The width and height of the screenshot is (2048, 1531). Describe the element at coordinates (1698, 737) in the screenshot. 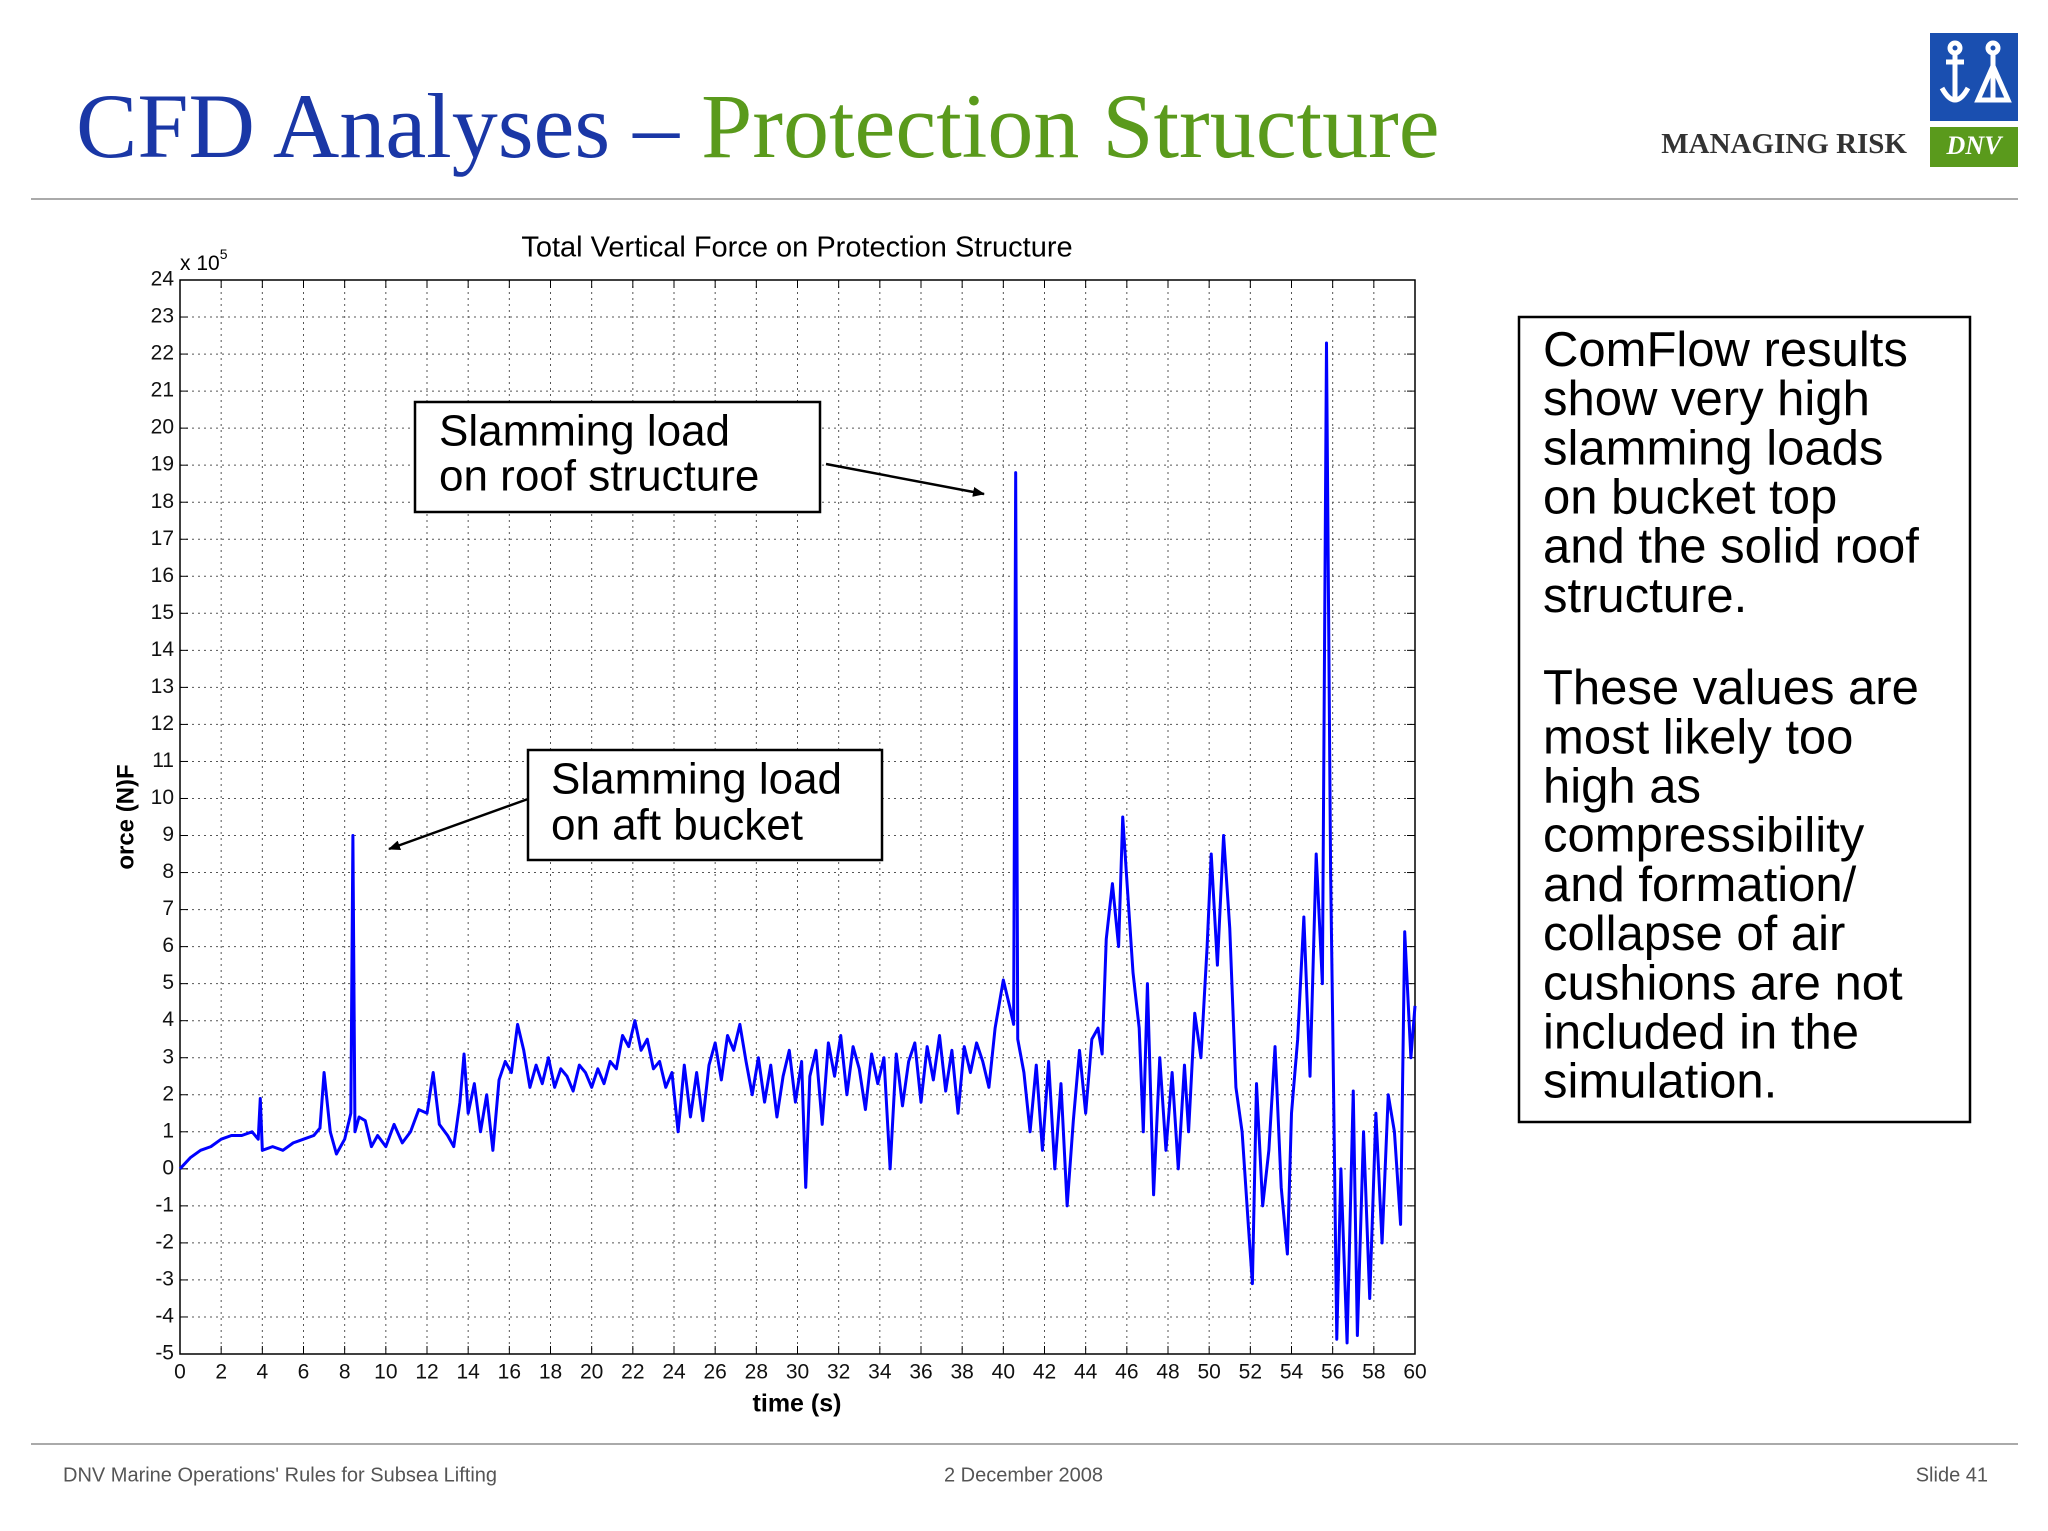

I see `text-box-line: most likely too` at that location.